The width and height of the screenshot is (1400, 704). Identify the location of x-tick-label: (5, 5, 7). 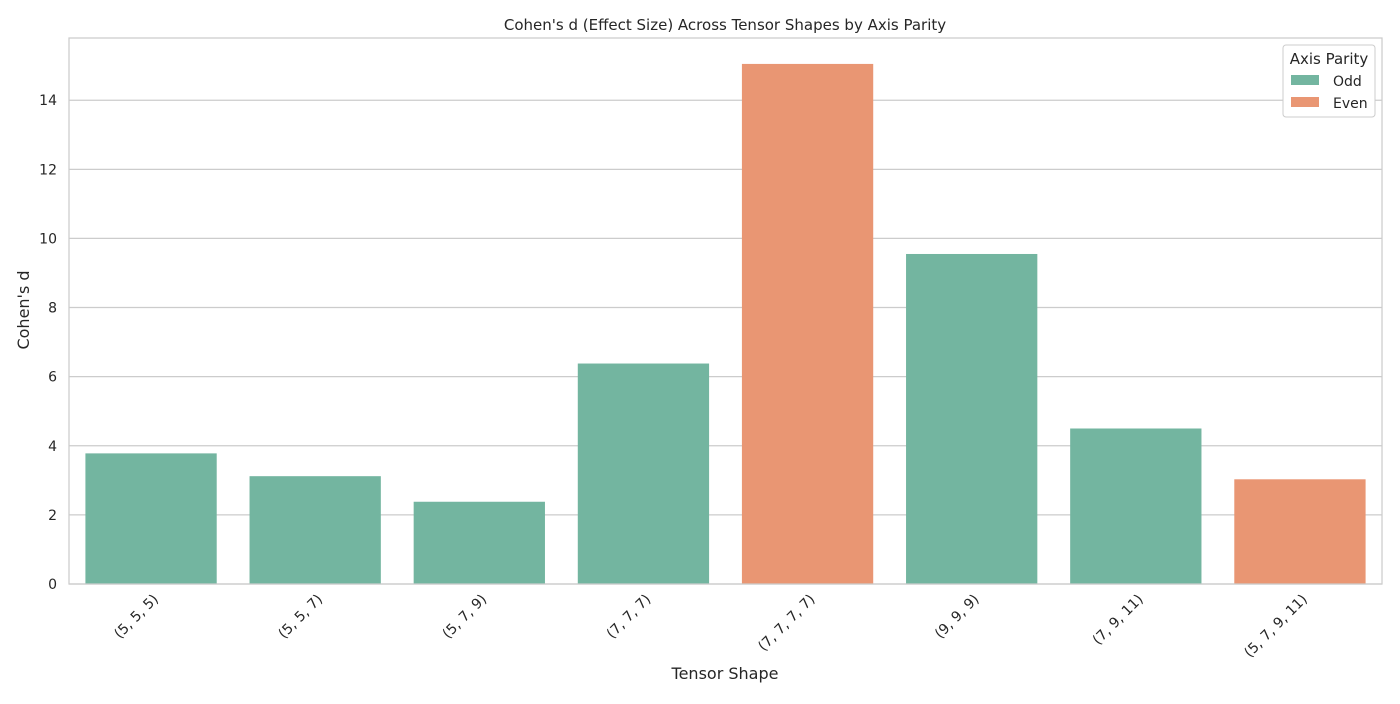
(300, 617).